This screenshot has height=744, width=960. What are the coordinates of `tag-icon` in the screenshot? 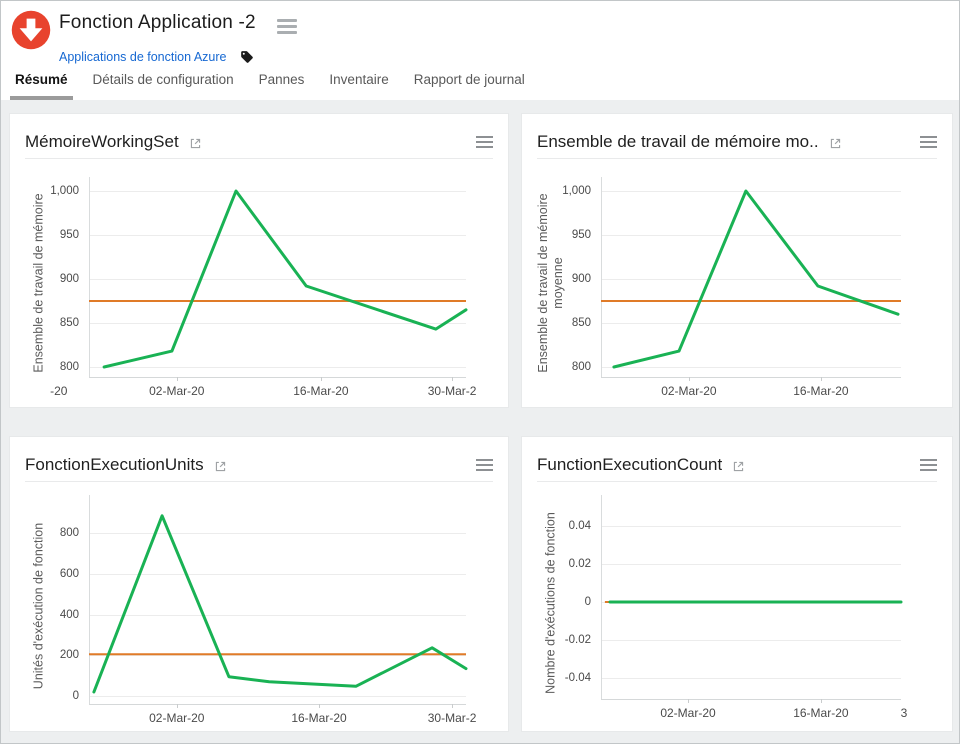 It's located at (247, 57).